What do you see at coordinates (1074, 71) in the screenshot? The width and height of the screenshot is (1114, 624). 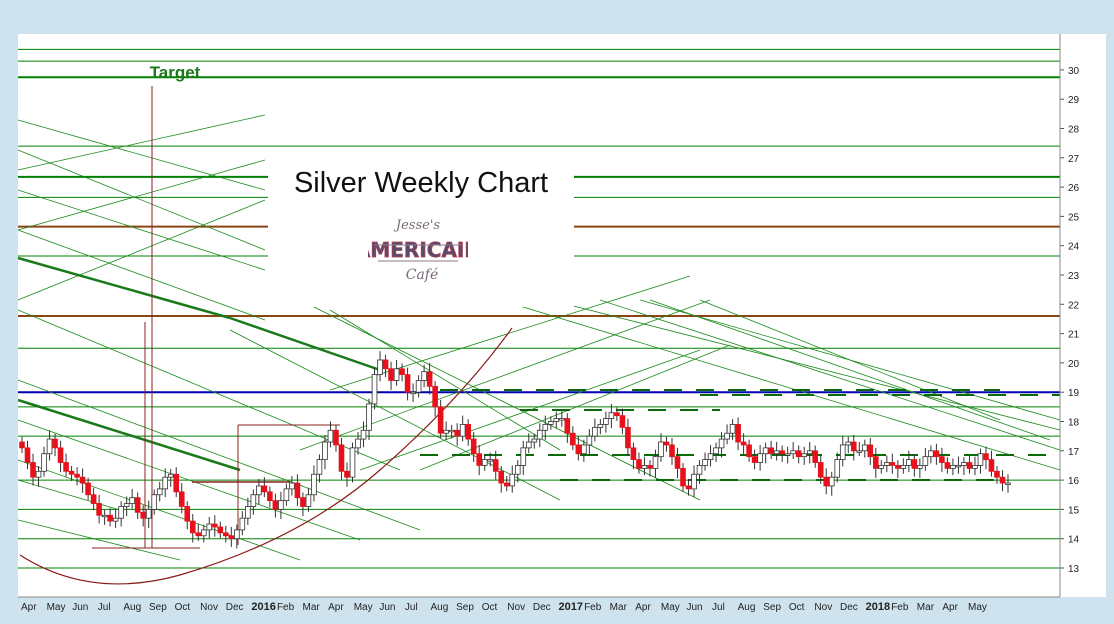 I see `y-tick-label: 30` at bounding box center [1074, 71].